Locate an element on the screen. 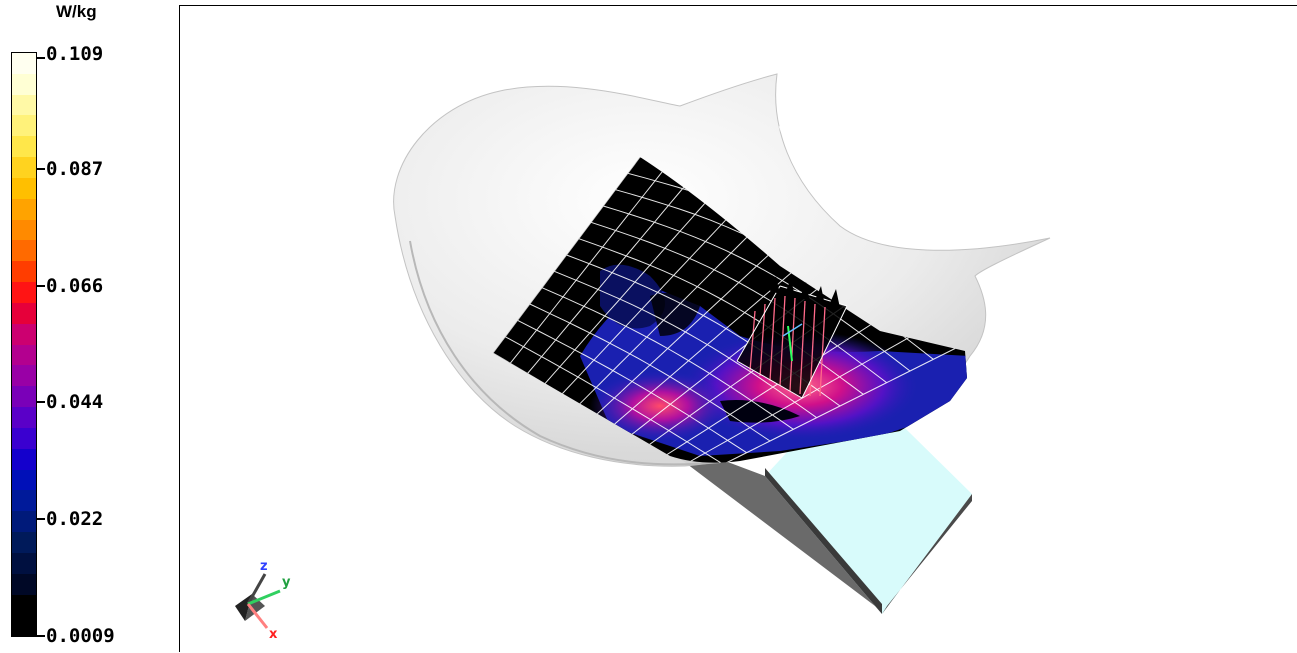  color-scale-legend: W/kg 0.109 0.087 0.066 0.044 0.022 0.0009 is located at coordinates (70, 326).